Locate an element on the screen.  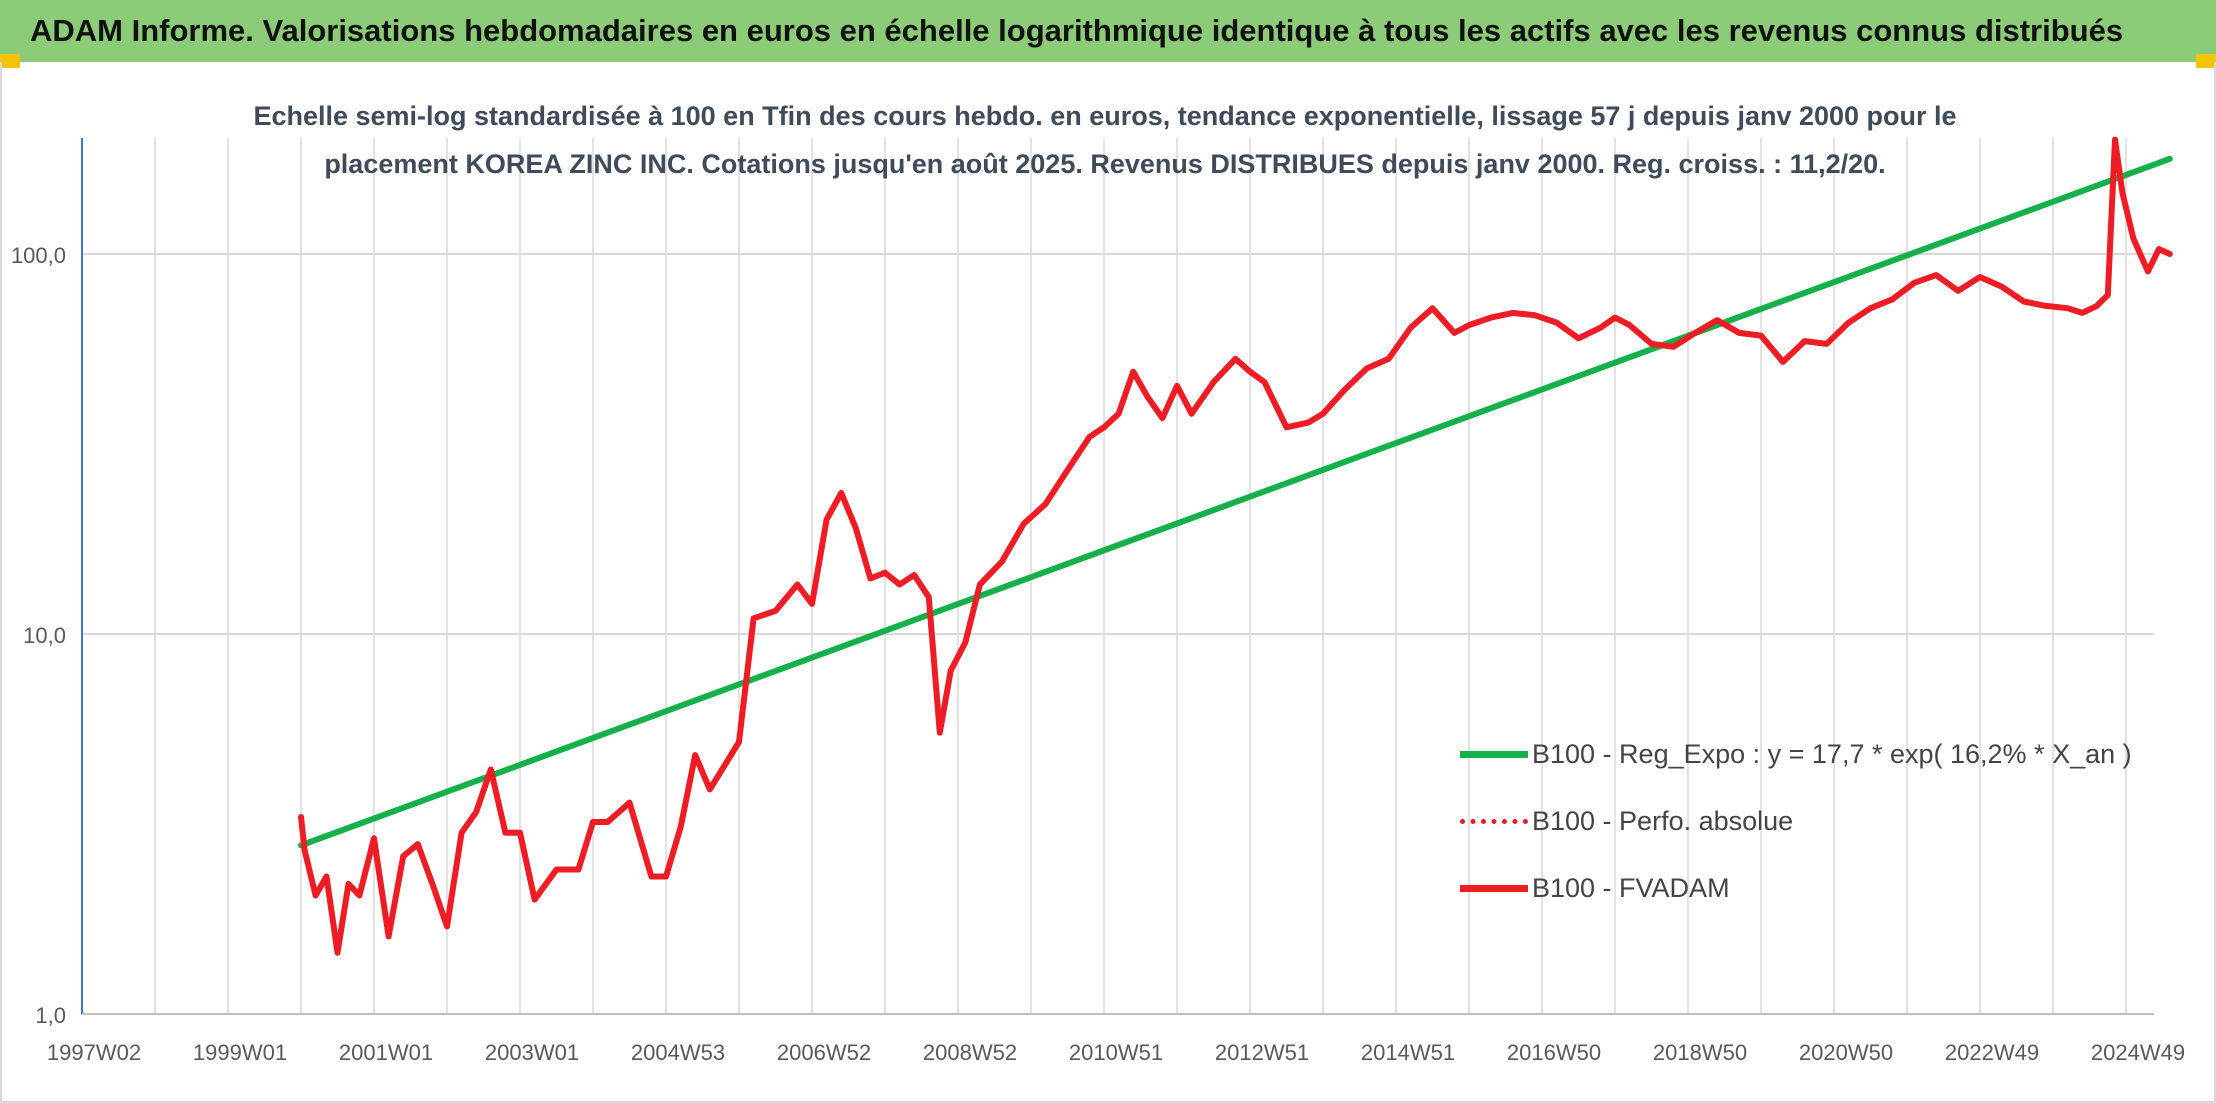
x-tick-label: 2008W52 is located at coordinates (970, 1052).